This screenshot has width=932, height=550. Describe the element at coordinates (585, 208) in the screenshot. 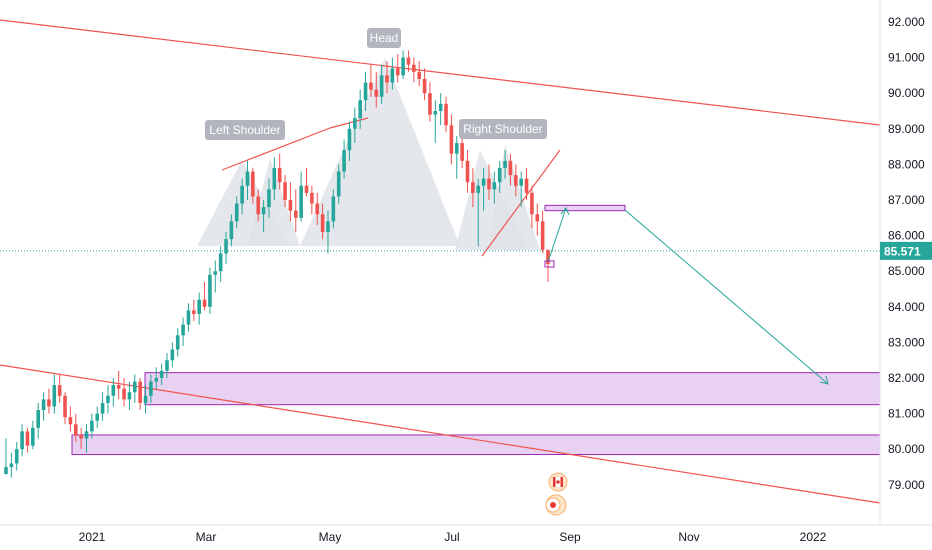

I see `supply-zone-retest` at that location.